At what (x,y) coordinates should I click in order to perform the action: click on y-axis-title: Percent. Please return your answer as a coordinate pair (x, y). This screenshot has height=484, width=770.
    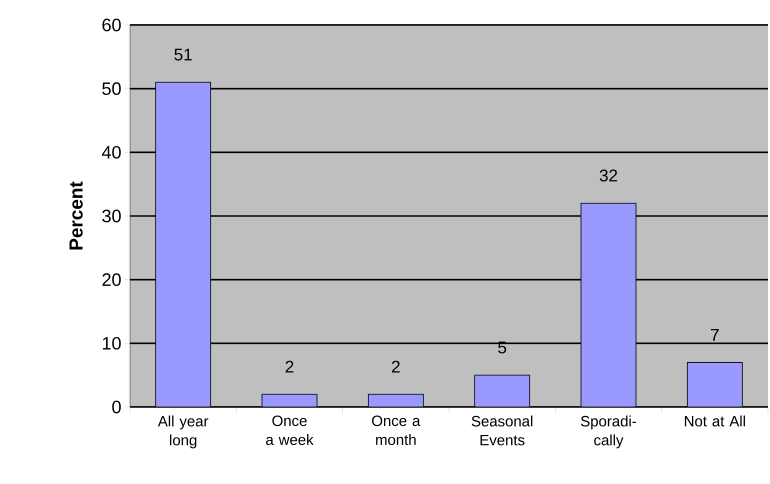
    Looking at the image, I should click on (76, 216).